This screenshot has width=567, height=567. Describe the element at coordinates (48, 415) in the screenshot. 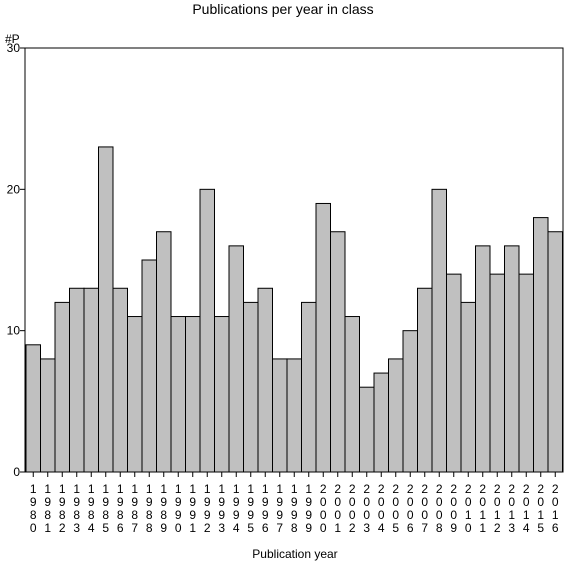

I see `bar-1981` at that location.